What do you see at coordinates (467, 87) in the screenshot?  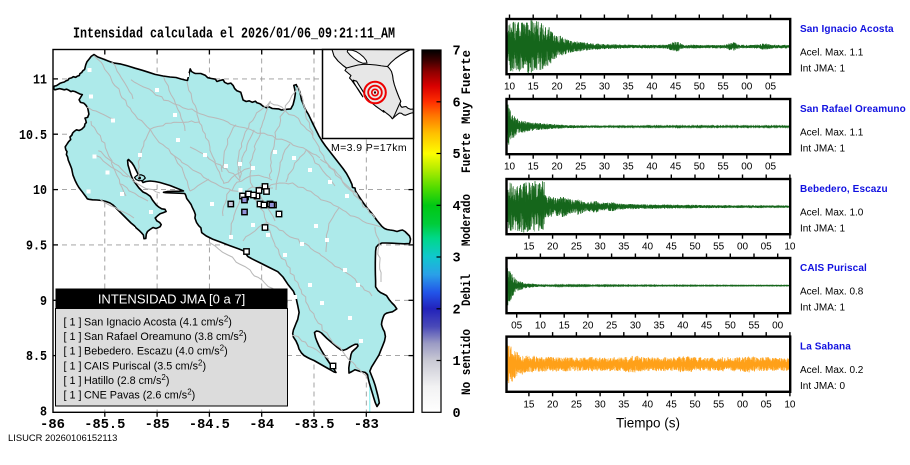 I see `svg-text: Muy Fuerte` at bounding box center [467, 87].